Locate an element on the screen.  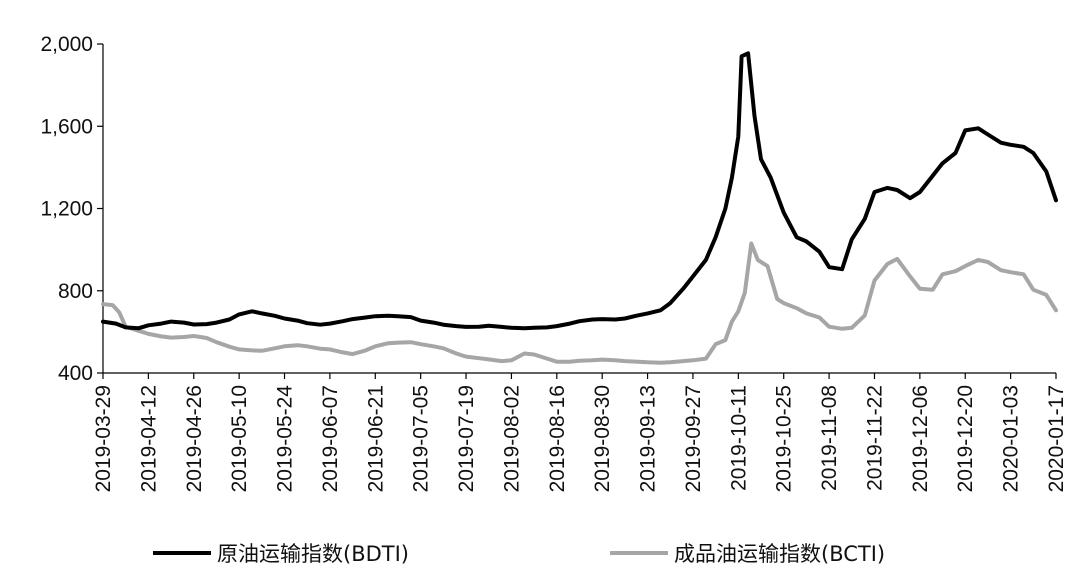
x-tick-label: 2020-01-17 is located at coordinates (1056, 438).